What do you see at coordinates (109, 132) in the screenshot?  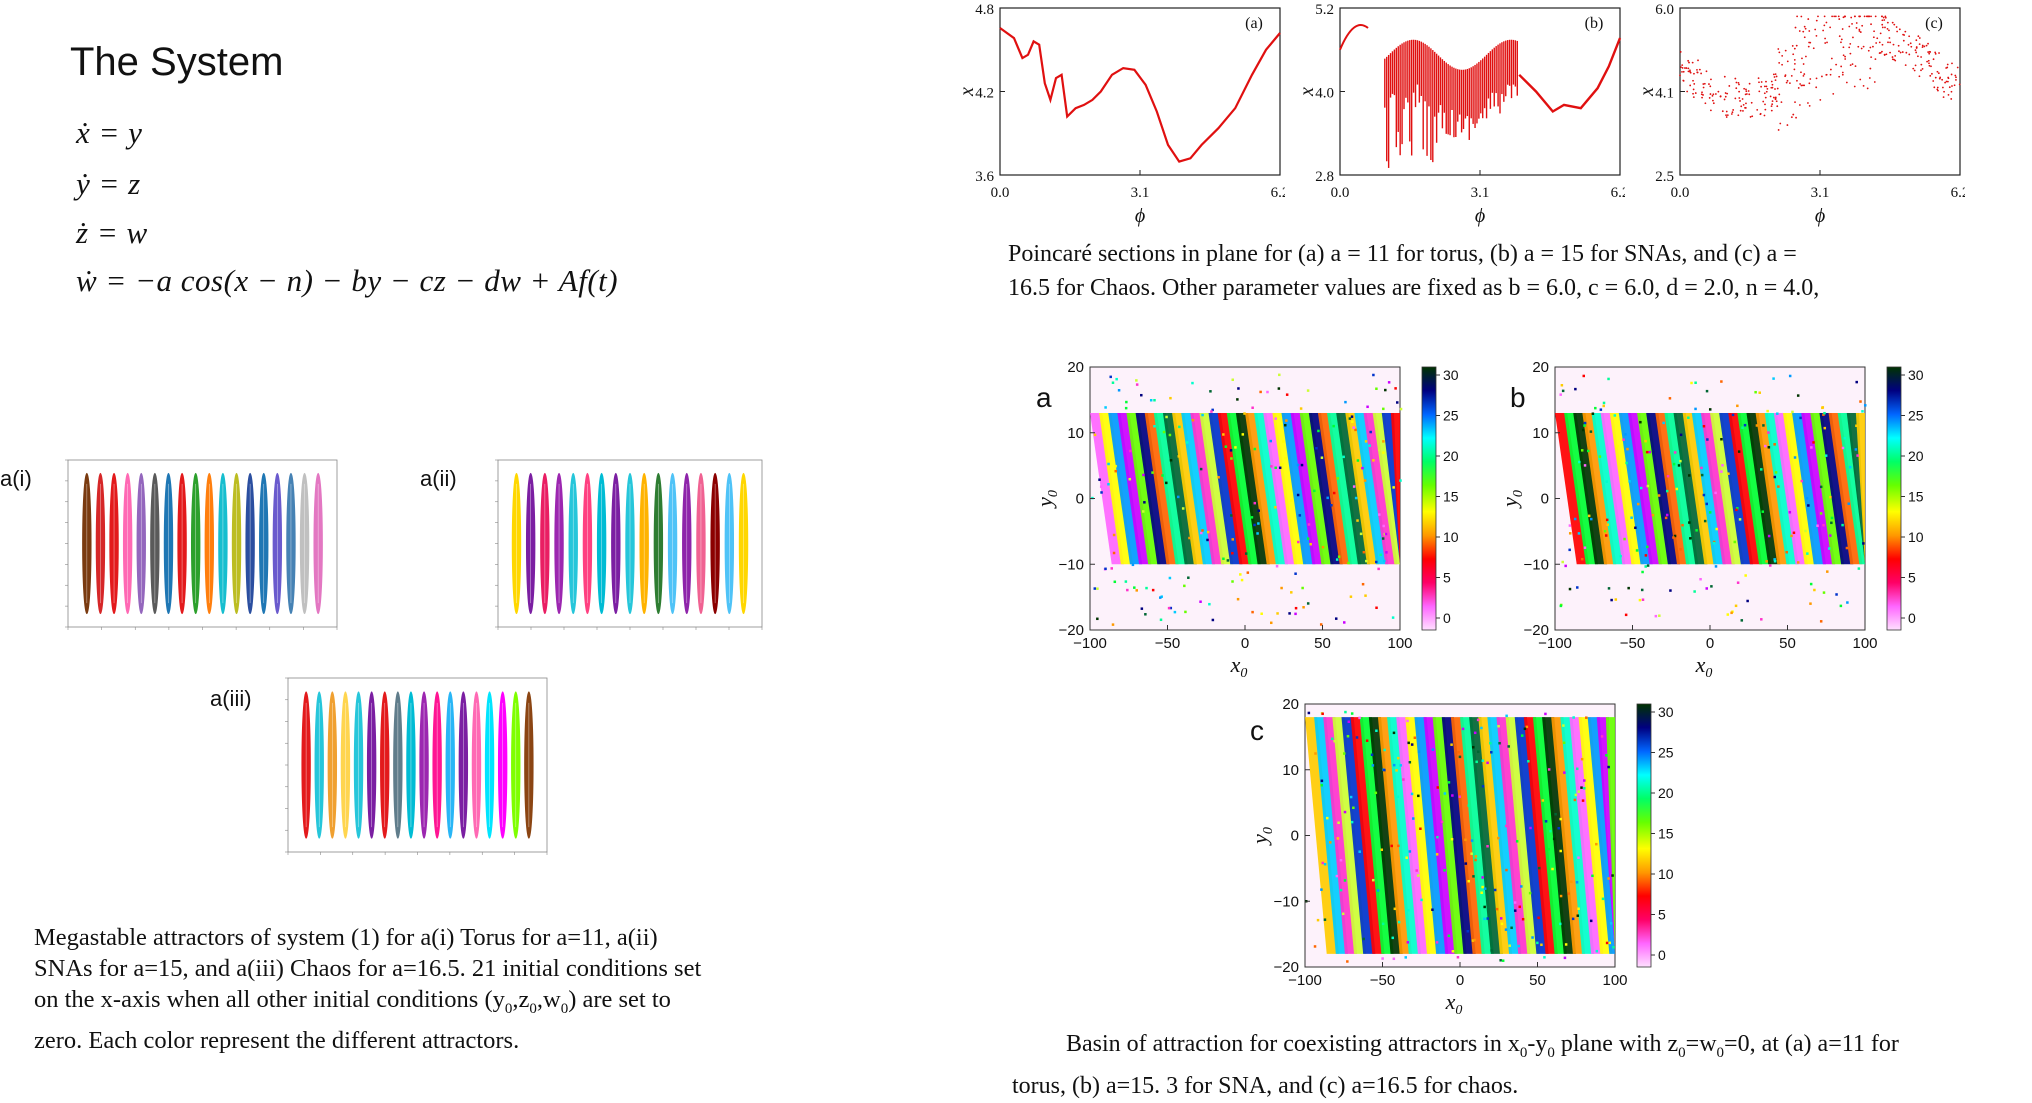 I see `equation-1: ẋ = y` at bounding box center [109, 132].